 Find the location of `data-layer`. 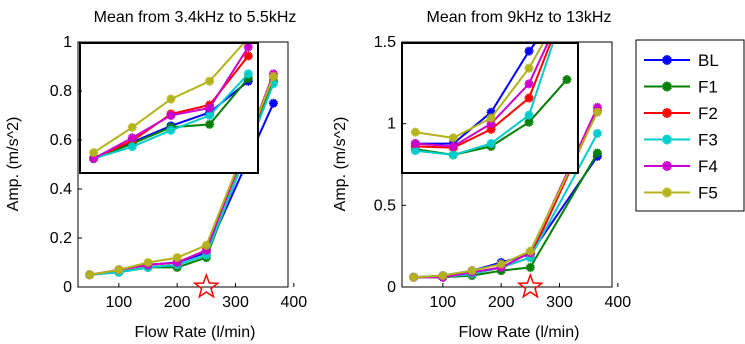

data-layer is located at coordinates (505, 192).